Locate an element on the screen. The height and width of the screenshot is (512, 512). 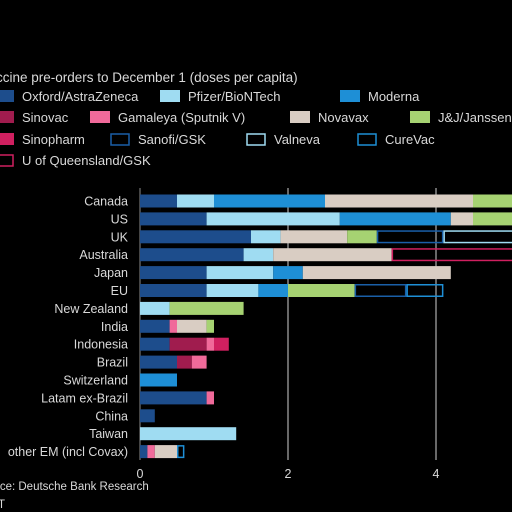
legend-label: Novavax is located at coordinates (343, 117).